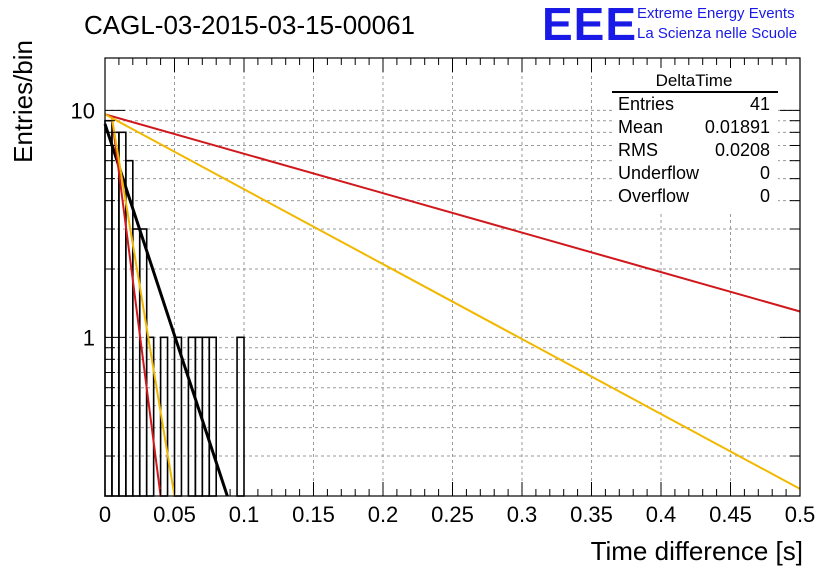 The image size is (836, 572). I want to click on stats-label: Underflow, so click(659, 173).